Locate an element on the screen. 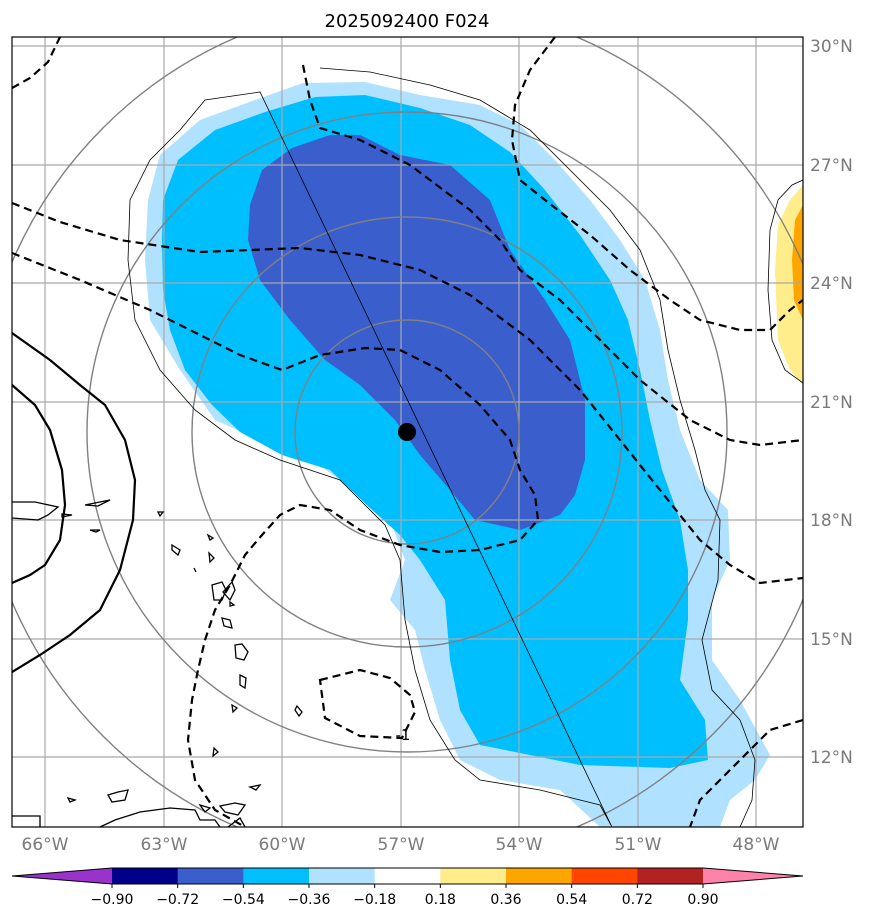 This screenshot has height=924, width=873. colorbar-extend-min is located at coordinates (62, 876).